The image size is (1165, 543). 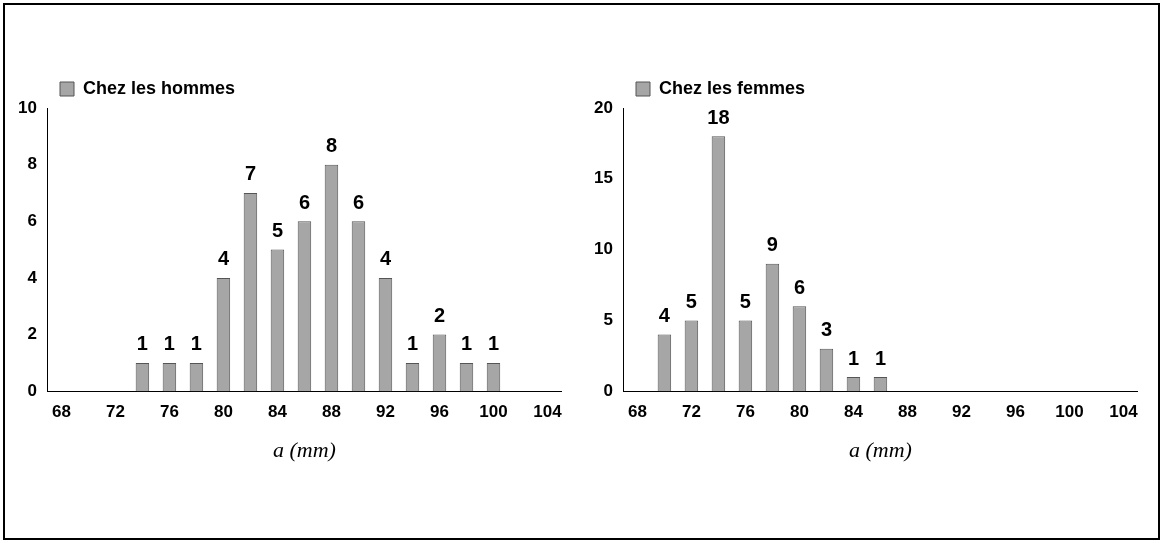 I want to click on data-label: 9, so click(x=772, y=244).